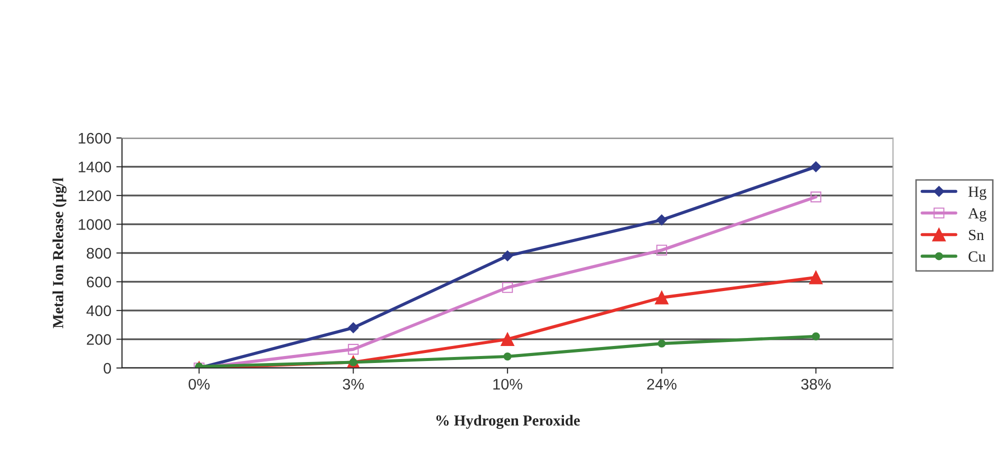 The image size is (994, 458). What do you see at coordinates (98, 282) in the screenshot?
I see `y-tick-label: 600` at bounding box center [98, 282].